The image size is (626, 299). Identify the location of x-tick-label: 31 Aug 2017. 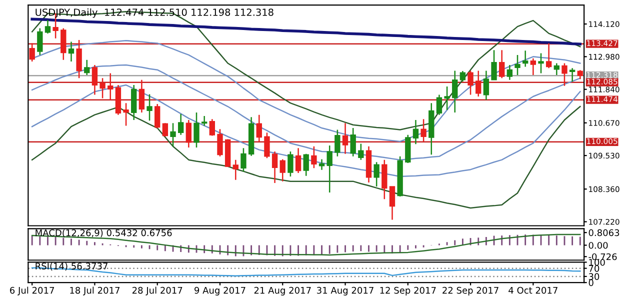
(345, 291).